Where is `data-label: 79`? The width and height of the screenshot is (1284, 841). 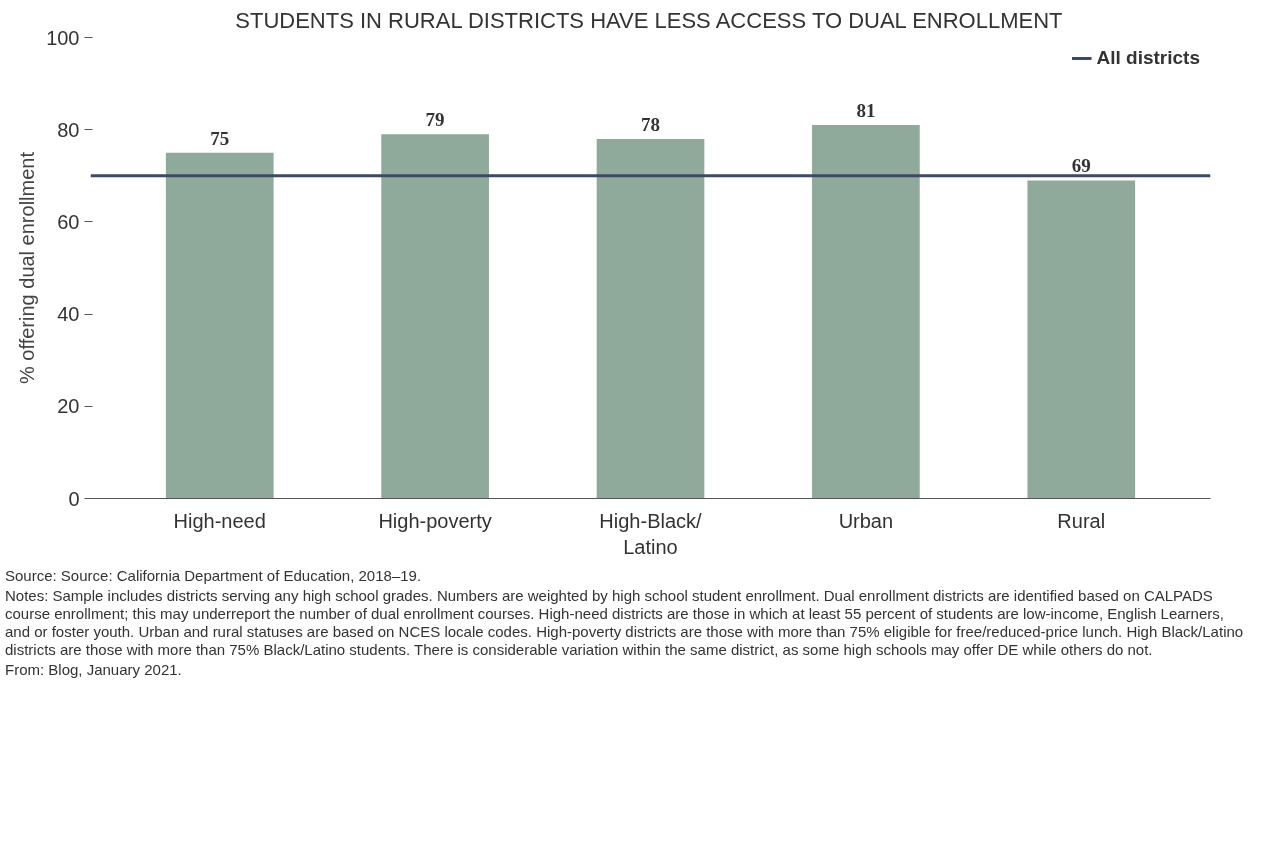 data-label: 79 is located at coordinates (435, 120).